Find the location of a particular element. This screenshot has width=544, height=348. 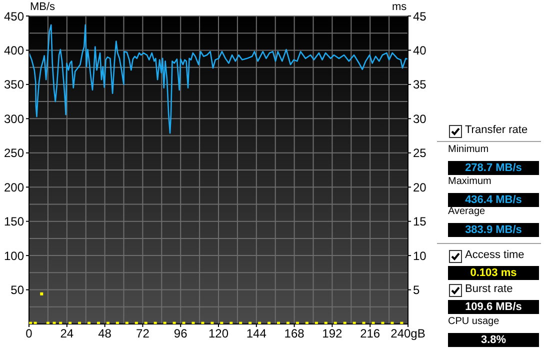

y-tick-label: 100 is located at coordinates (14, 255).